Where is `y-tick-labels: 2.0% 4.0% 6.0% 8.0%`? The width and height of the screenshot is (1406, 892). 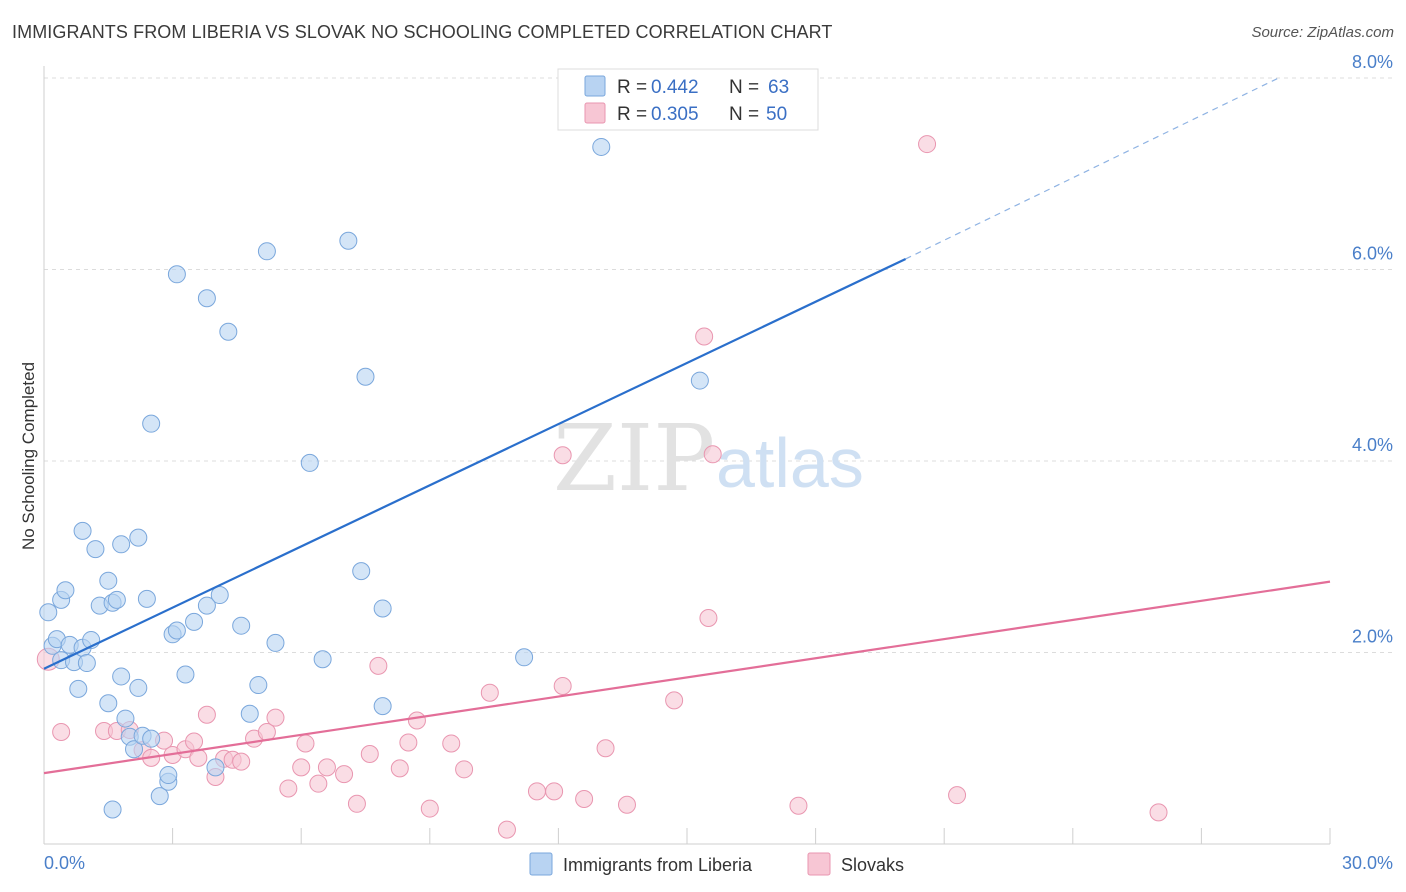
y-tick-labels: 2.0% 4.0% 6.0% 8.0% is located at coordinates (1372, 349).